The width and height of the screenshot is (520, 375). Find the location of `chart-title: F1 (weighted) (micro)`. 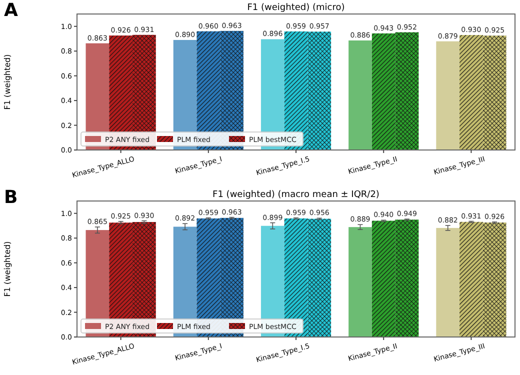

chart-title: F1 (weighted) (micro) is located at coordinates (296, 8).